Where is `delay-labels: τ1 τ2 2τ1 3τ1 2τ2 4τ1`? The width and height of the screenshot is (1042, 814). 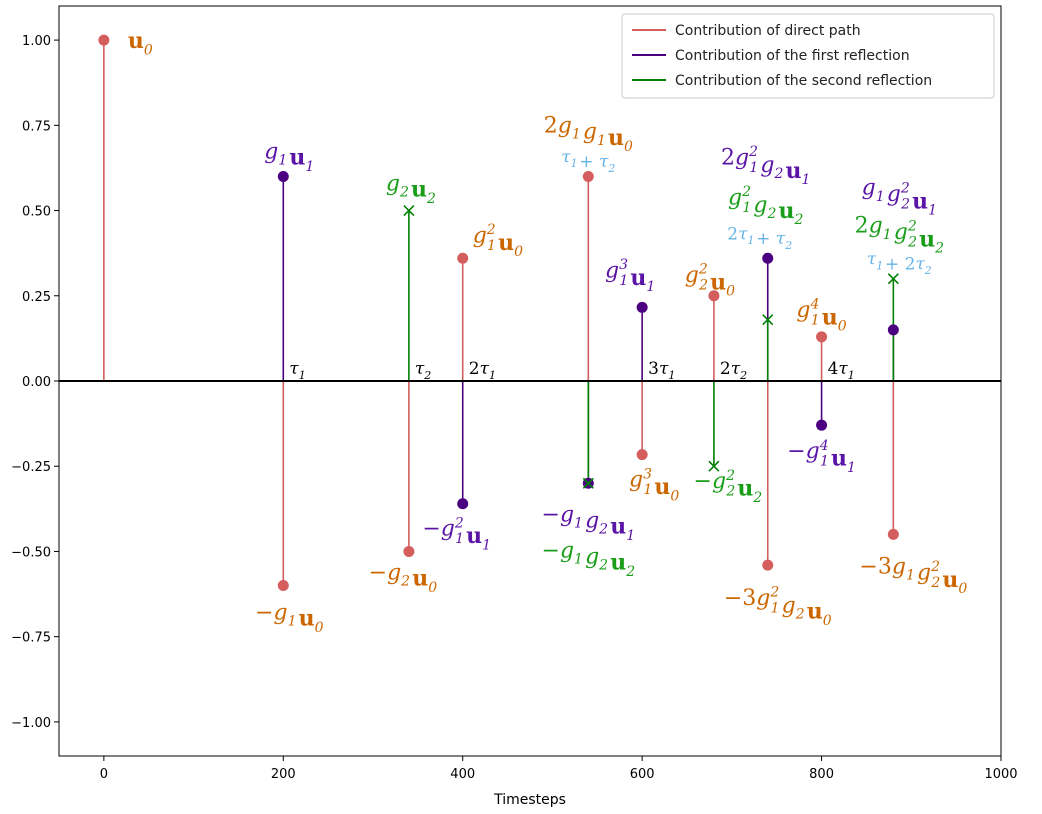
delay-labels: τ1 τ2 2τ1 3τ1 2τ2 4τ1 is located at coordinates (572, 370).